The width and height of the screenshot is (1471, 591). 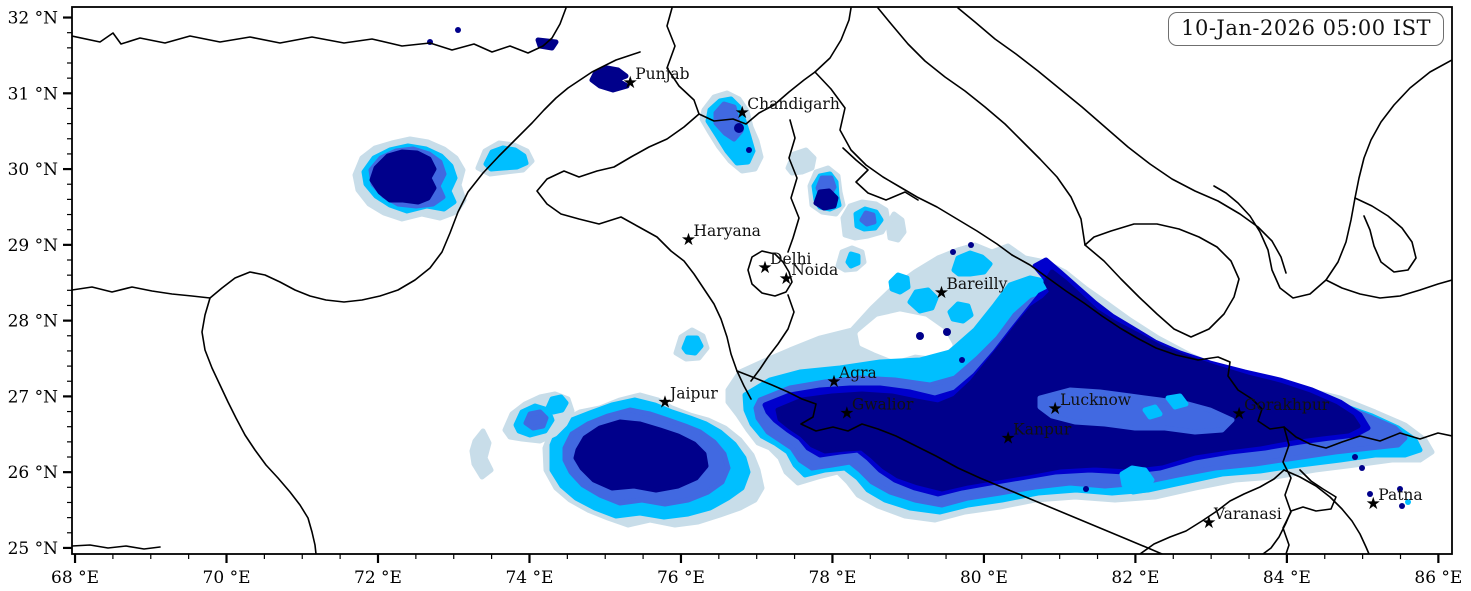 I want to click on city-marker-punjab: ★Punjab, so click(x=656, y=79).